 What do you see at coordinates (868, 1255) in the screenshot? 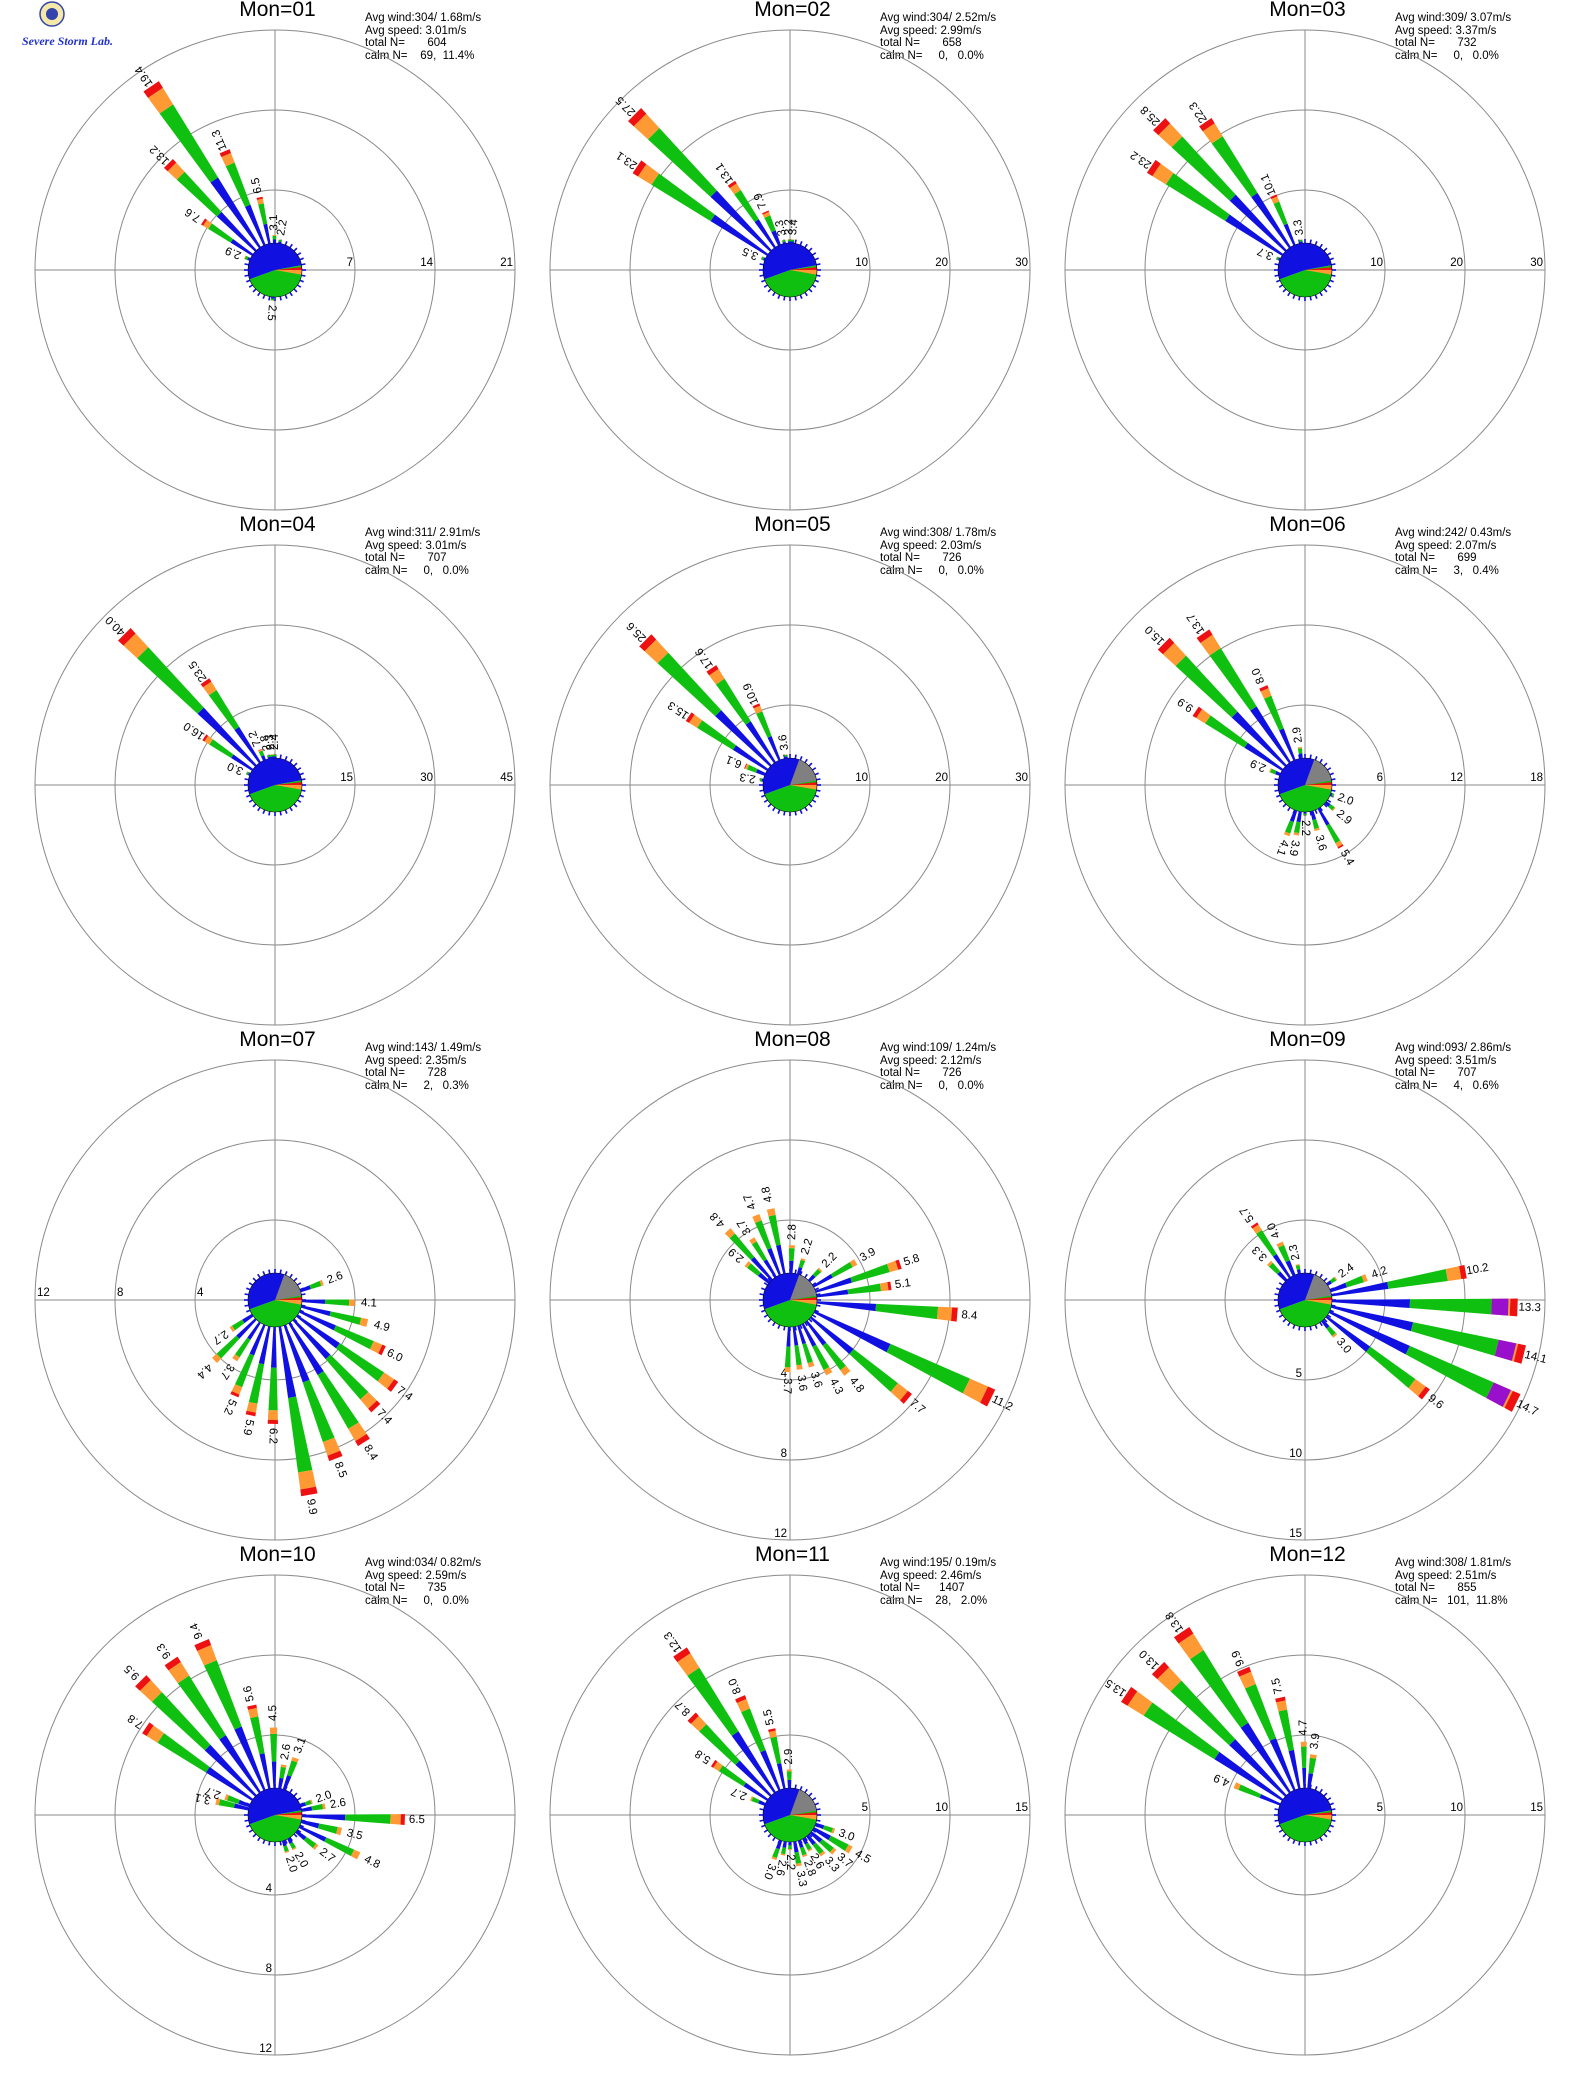
I see `petal-label: 3.9` at bounding box center [868, 1255].